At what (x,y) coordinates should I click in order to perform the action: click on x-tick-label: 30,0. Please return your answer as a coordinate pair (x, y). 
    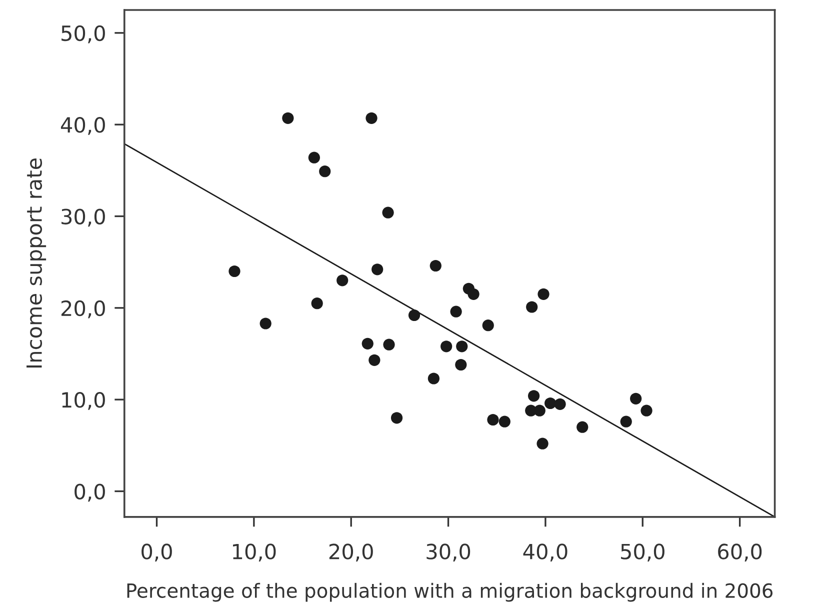
    Looking at the image, I should click on (448, 553).